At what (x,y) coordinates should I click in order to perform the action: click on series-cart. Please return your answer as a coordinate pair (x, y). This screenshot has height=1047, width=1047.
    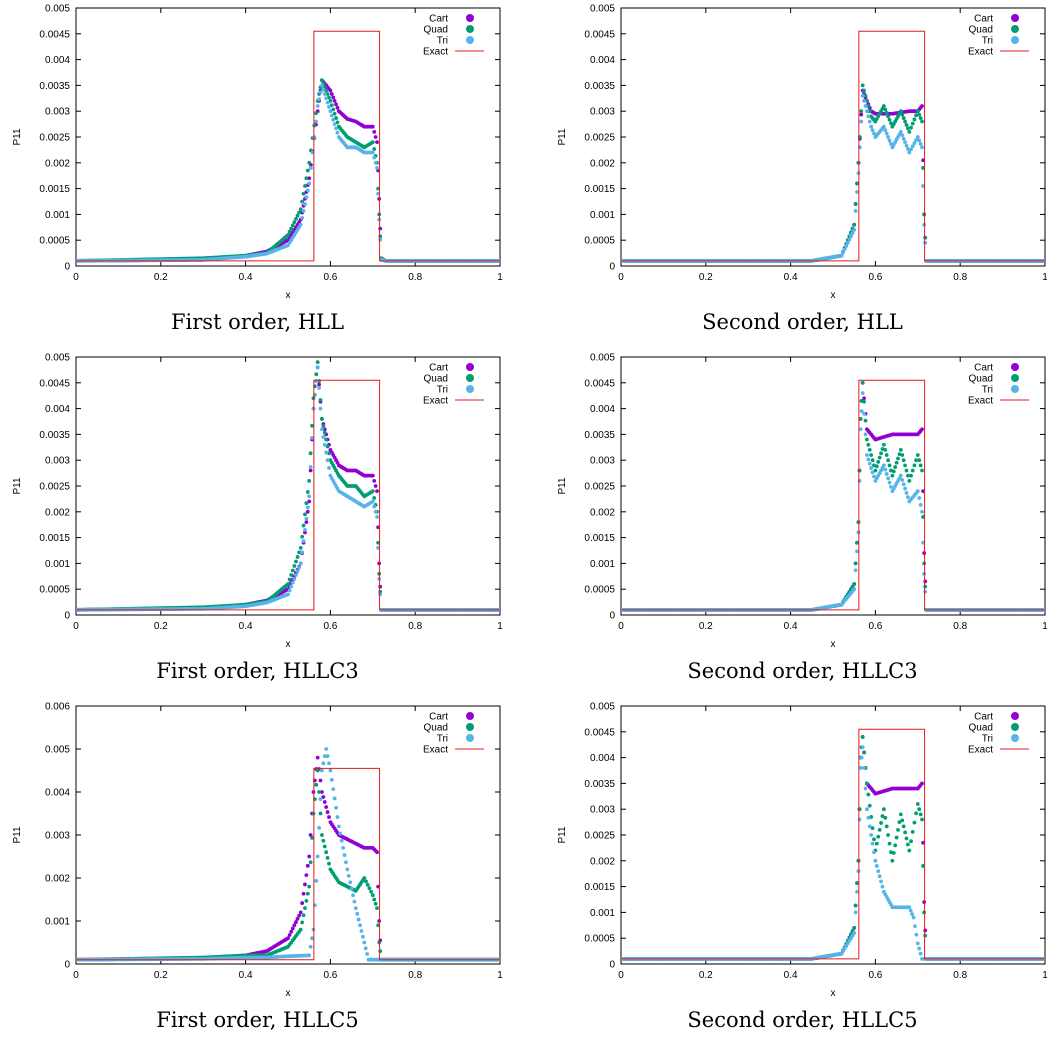
    Looking at the image, I should click on (288, 858).